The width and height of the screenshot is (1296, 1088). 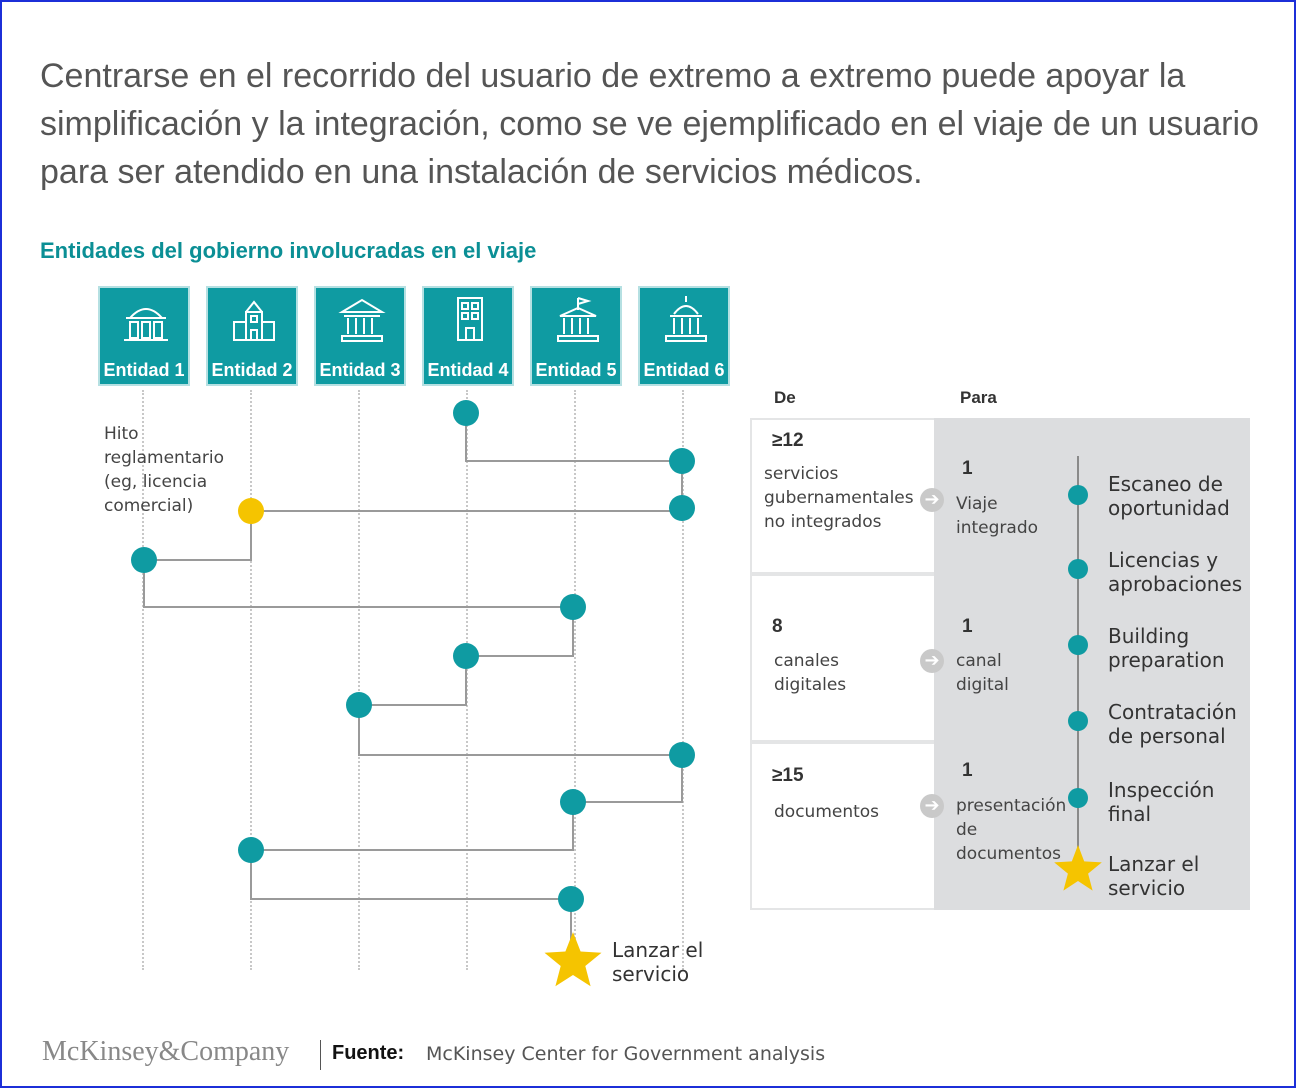 What do you see at coordinates (1175, 572) in the screenshot?
I see `step-label: Licencias y aprobaciones` at bounding box center [1175, 572].